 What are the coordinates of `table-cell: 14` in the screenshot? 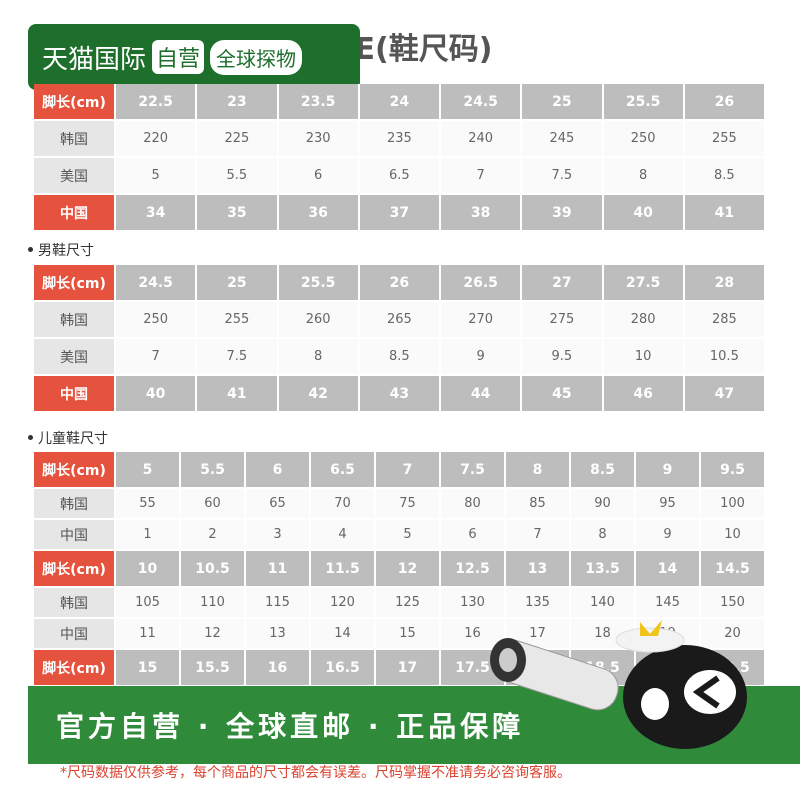 It's located at (343, 634).